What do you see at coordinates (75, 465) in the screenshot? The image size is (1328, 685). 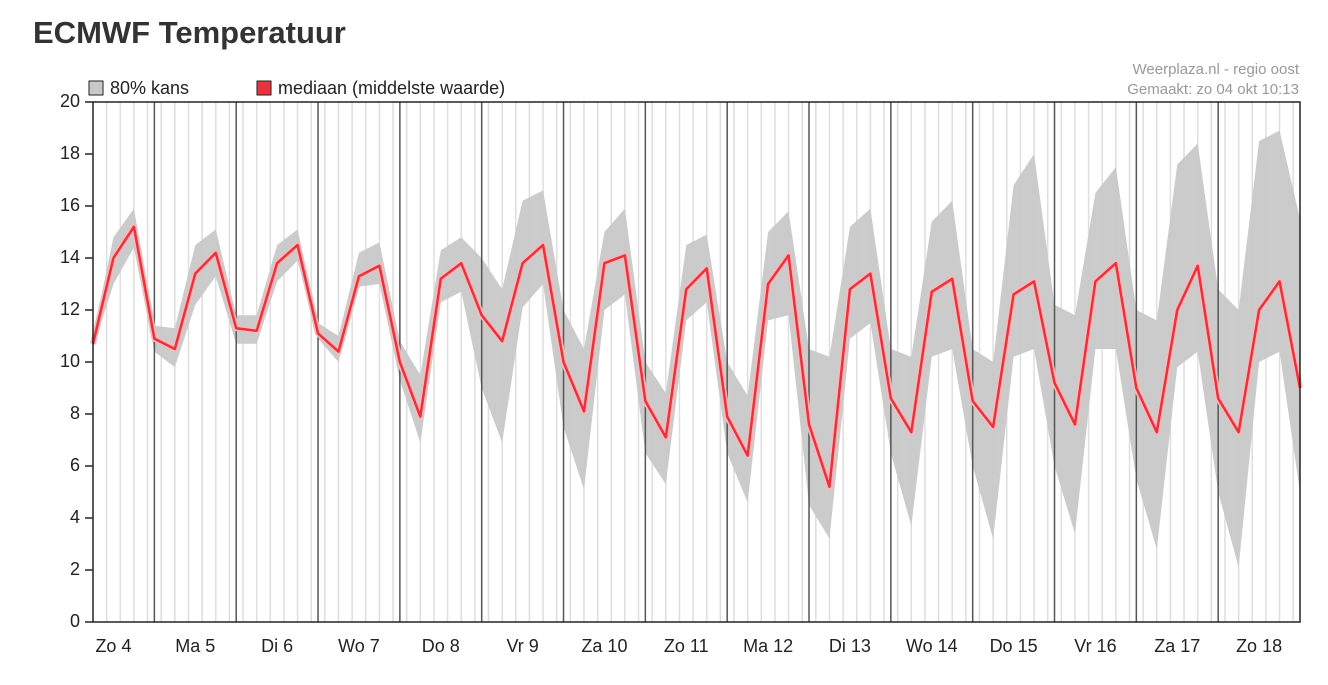 I see `y-tick-label: 6` at bounding box center [75, 465].